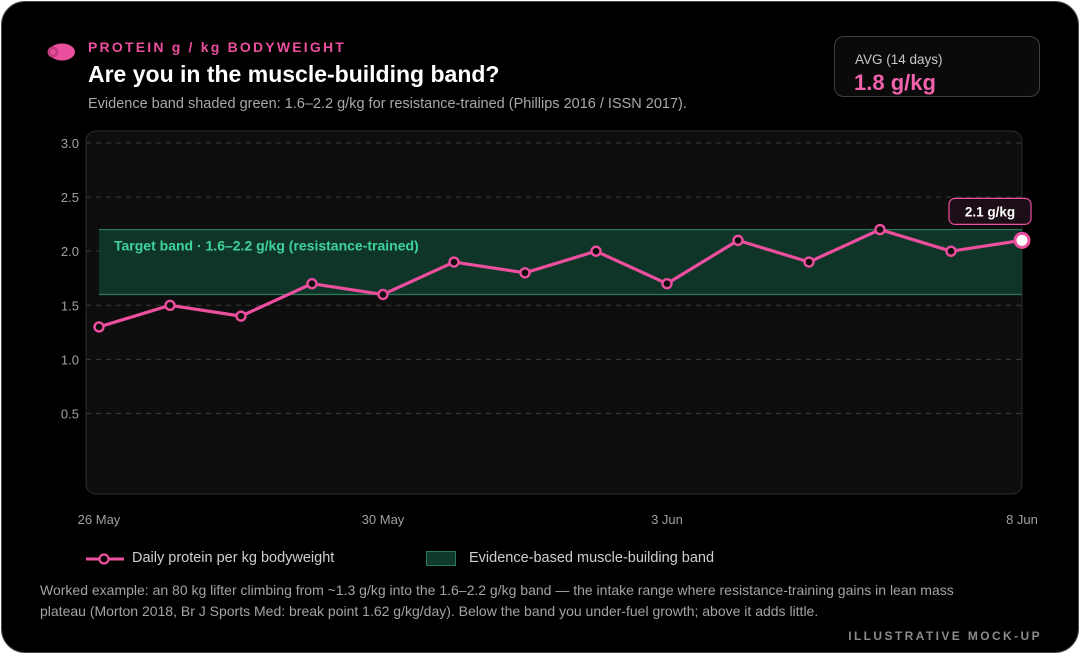  I want to click on latest-value-callout, so click(990, 211).